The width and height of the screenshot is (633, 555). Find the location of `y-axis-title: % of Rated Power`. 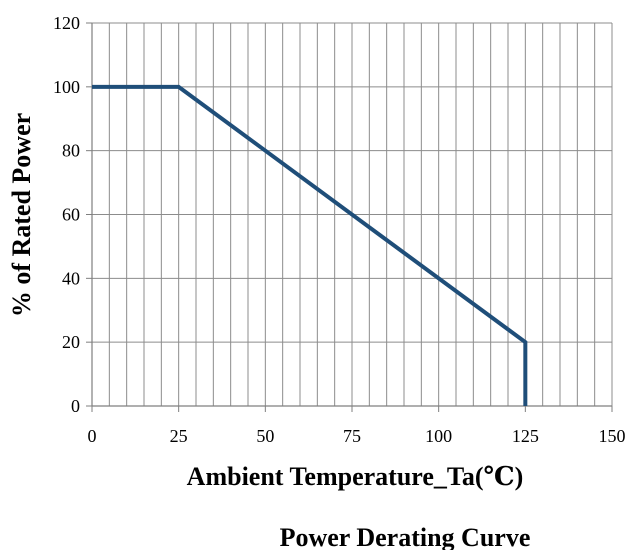

y-axis-title: % of Rated Power is located at coordinates (21, 215).